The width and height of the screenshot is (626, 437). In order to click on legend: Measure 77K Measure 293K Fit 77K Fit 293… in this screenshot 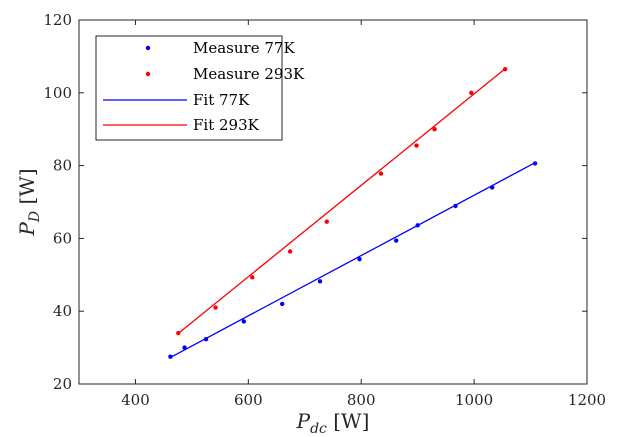, I will do `click(200, 88)`.